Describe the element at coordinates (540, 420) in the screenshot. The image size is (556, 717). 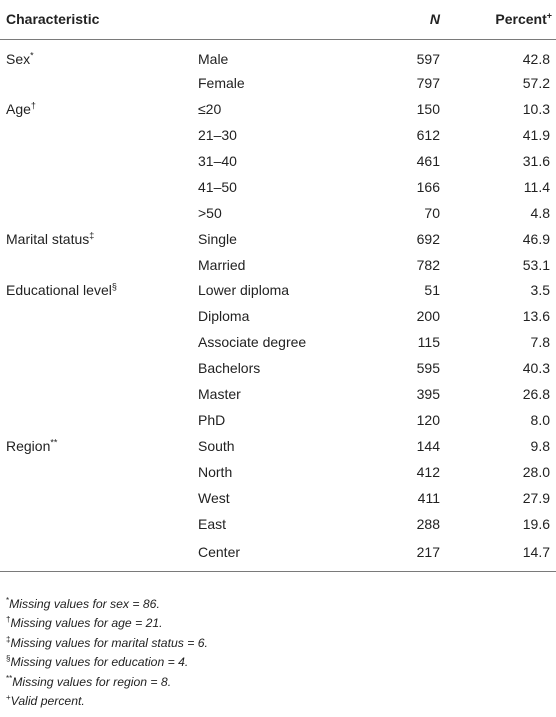
I see `percent-cell: 8.0` at that location.